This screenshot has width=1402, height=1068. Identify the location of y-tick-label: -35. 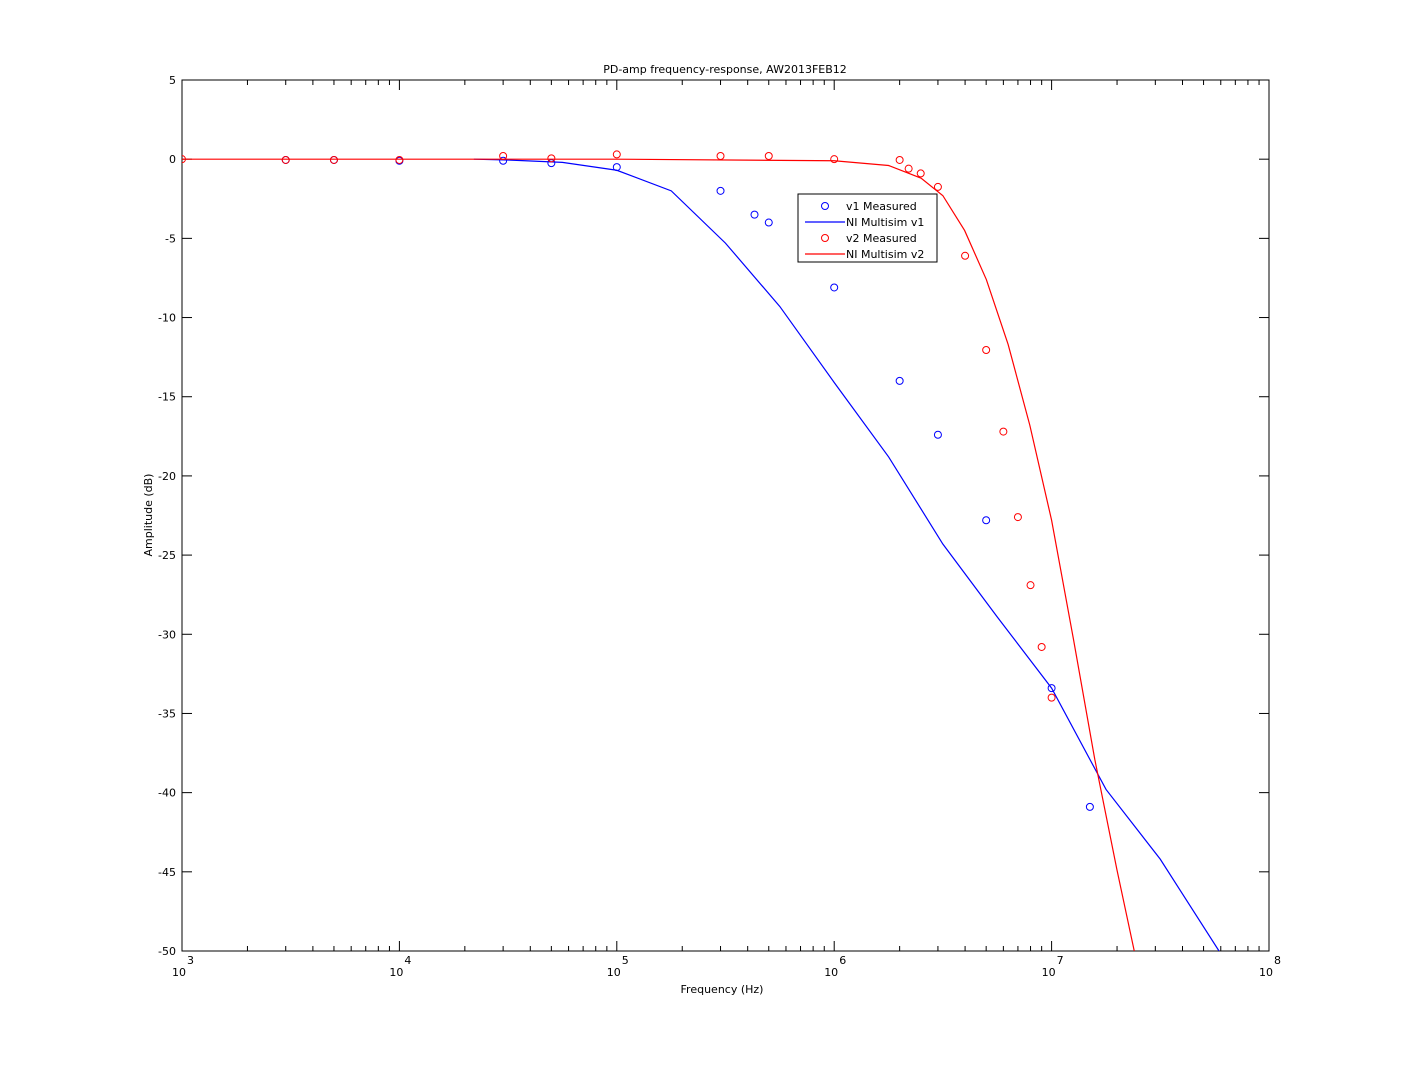
(167, 713).